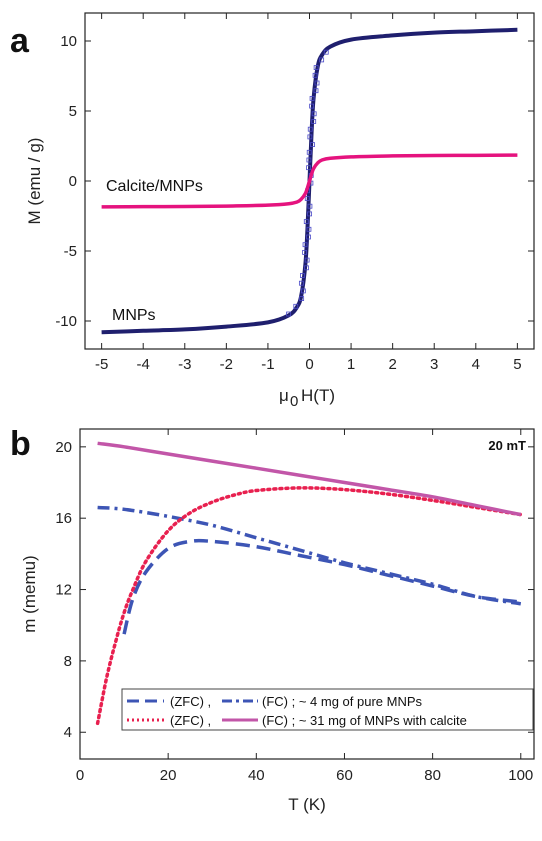  Describe the element at coordinates (63, 518) in the screenshot. I see `y-tick-label: 16` at that location.